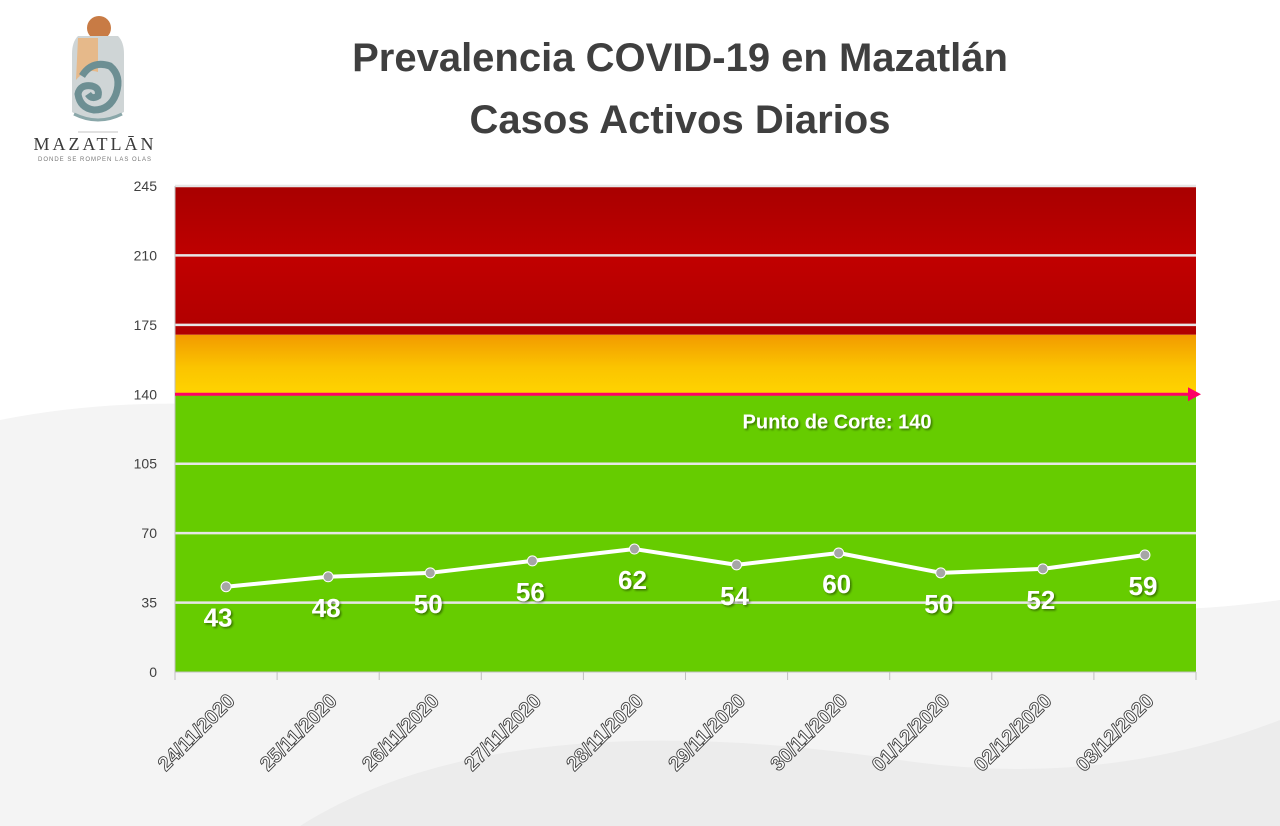 Image resolution: width=1280 pixels, height=826 pixels. I want to click on data-label: 60, so click(836, 584).